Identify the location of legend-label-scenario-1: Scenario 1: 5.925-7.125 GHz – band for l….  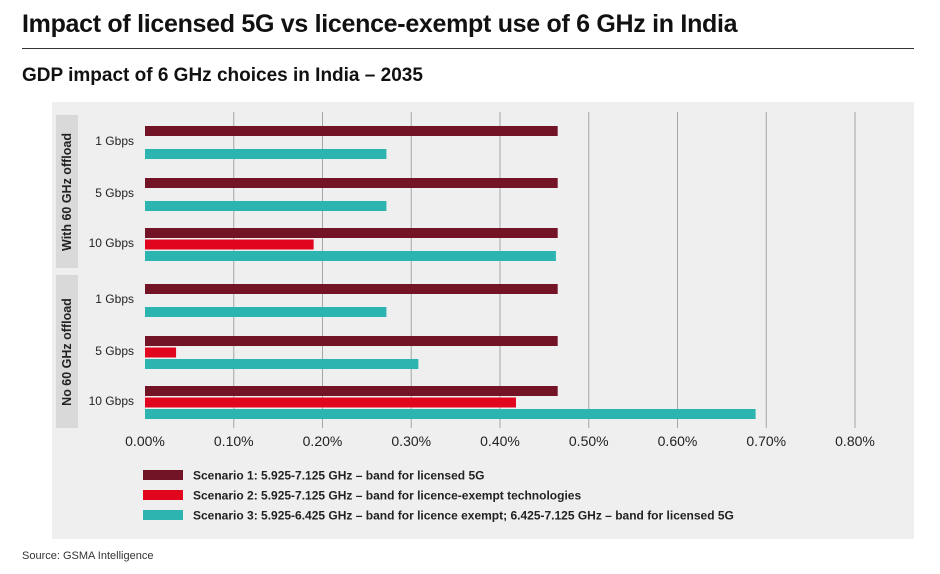
(338, 476).